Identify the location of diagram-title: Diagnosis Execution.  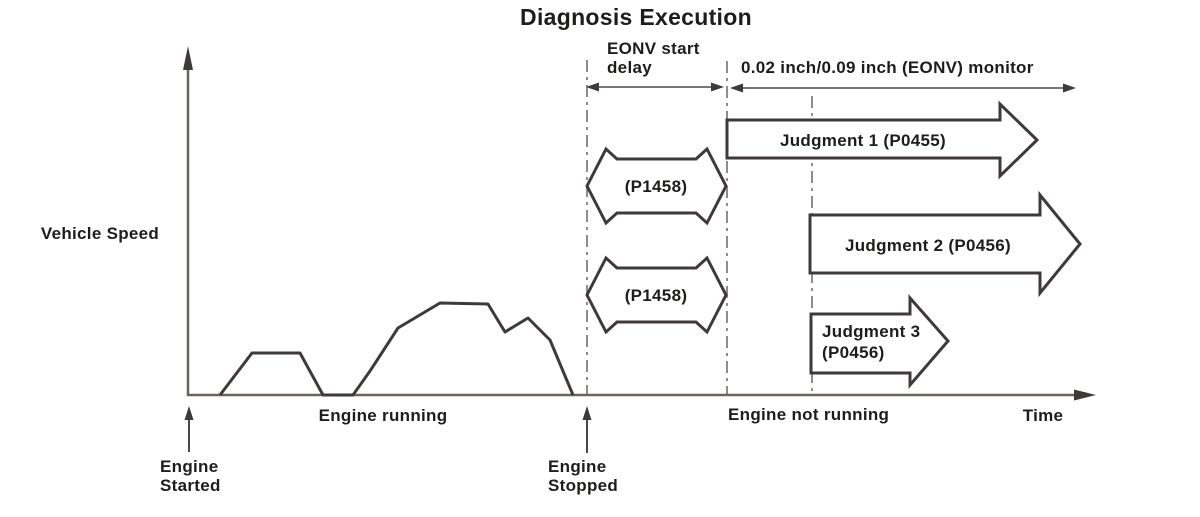
(636, 17).